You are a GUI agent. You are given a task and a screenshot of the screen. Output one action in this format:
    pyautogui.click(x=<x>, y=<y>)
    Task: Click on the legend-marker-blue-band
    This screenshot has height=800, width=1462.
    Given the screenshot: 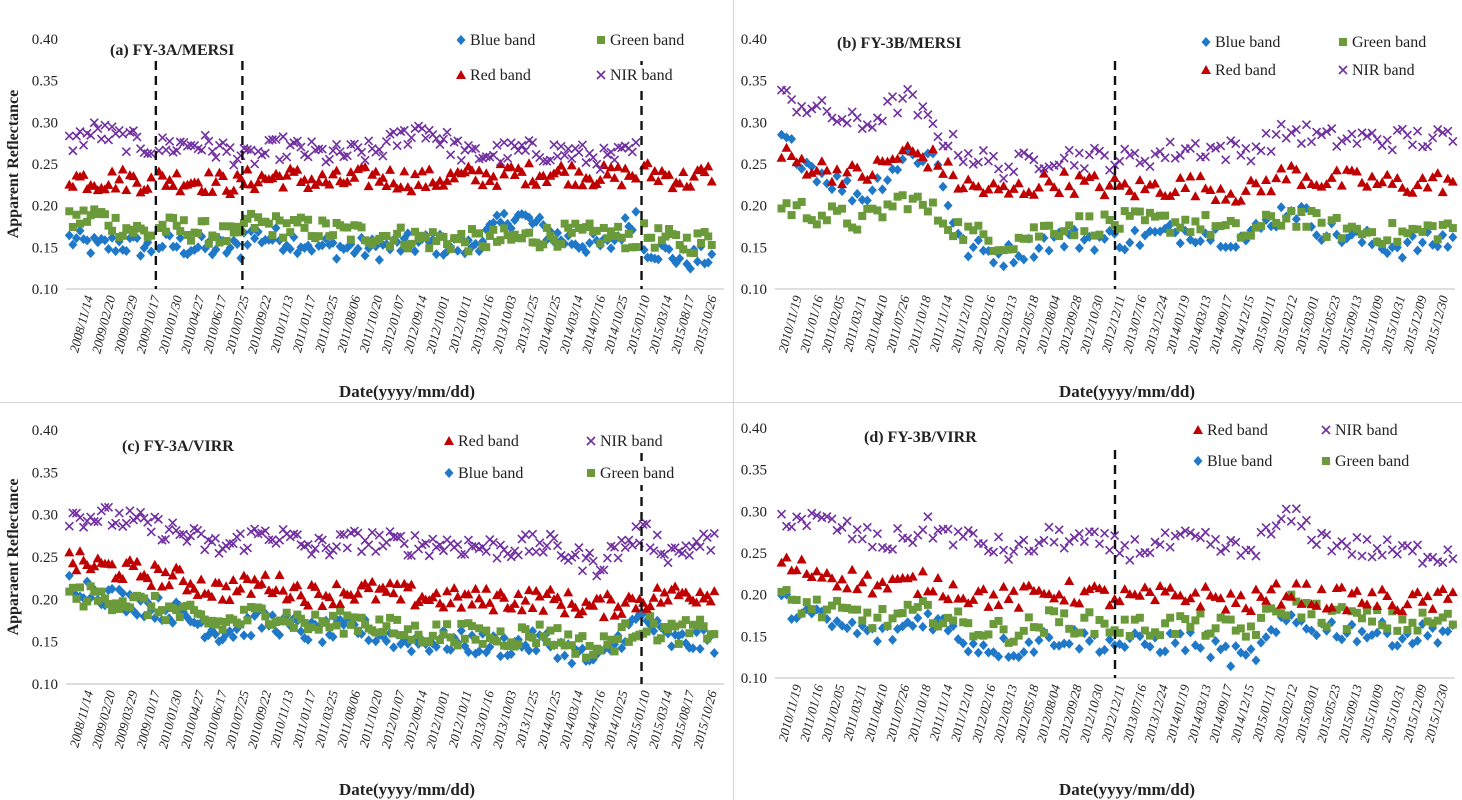 What is the action you would take?
    pyautogui.click(x=461, y=40)
    